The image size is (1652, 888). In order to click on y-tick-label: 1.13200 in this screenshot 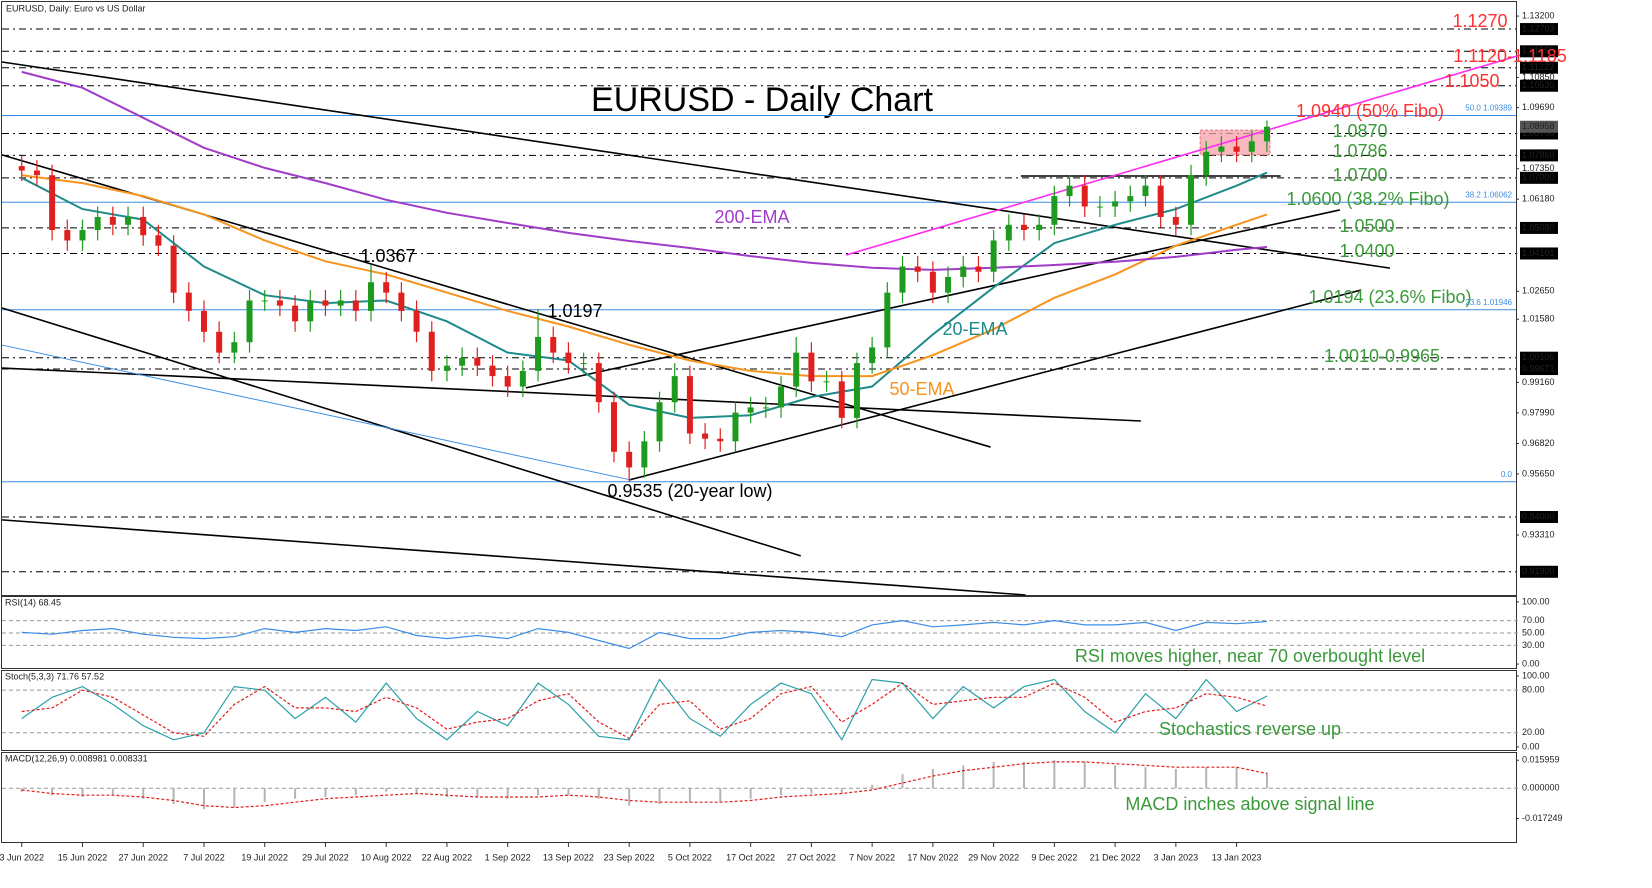, I will do `click(1538, 15)`.